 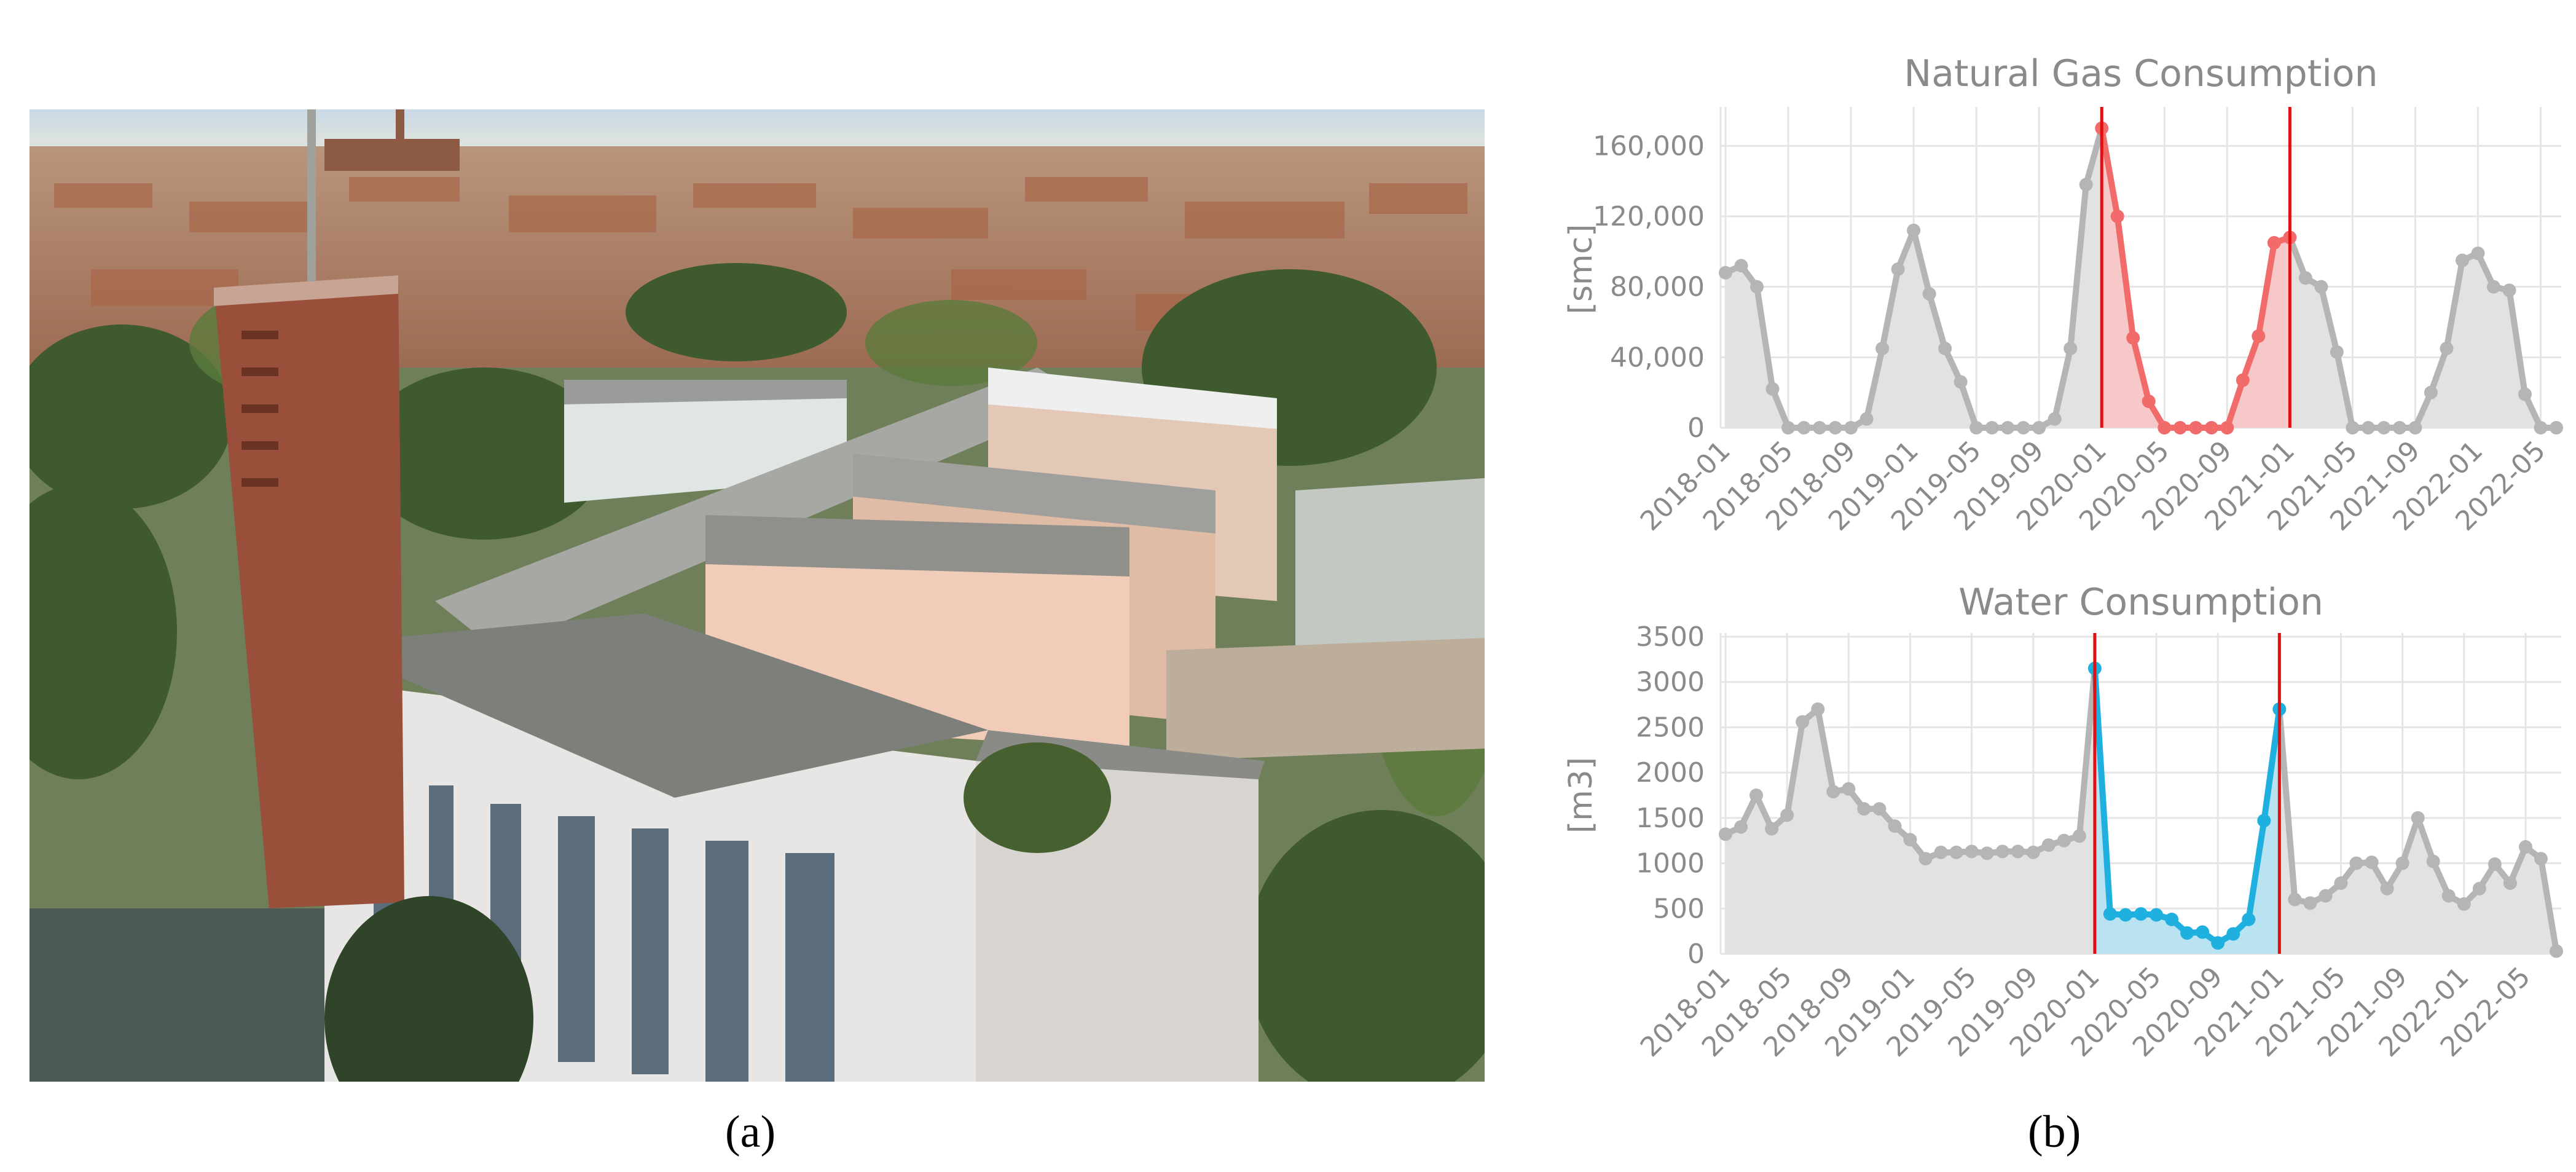 I want to click on y-axis-label: [smc], so click(x=1581, y=269).